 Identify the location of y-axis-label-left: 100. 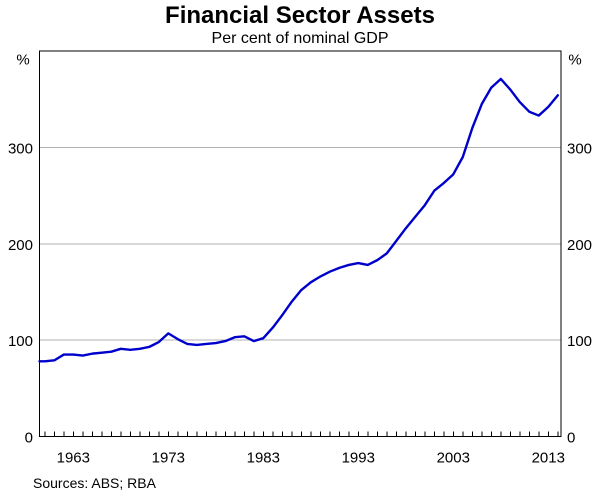
(20, 341).